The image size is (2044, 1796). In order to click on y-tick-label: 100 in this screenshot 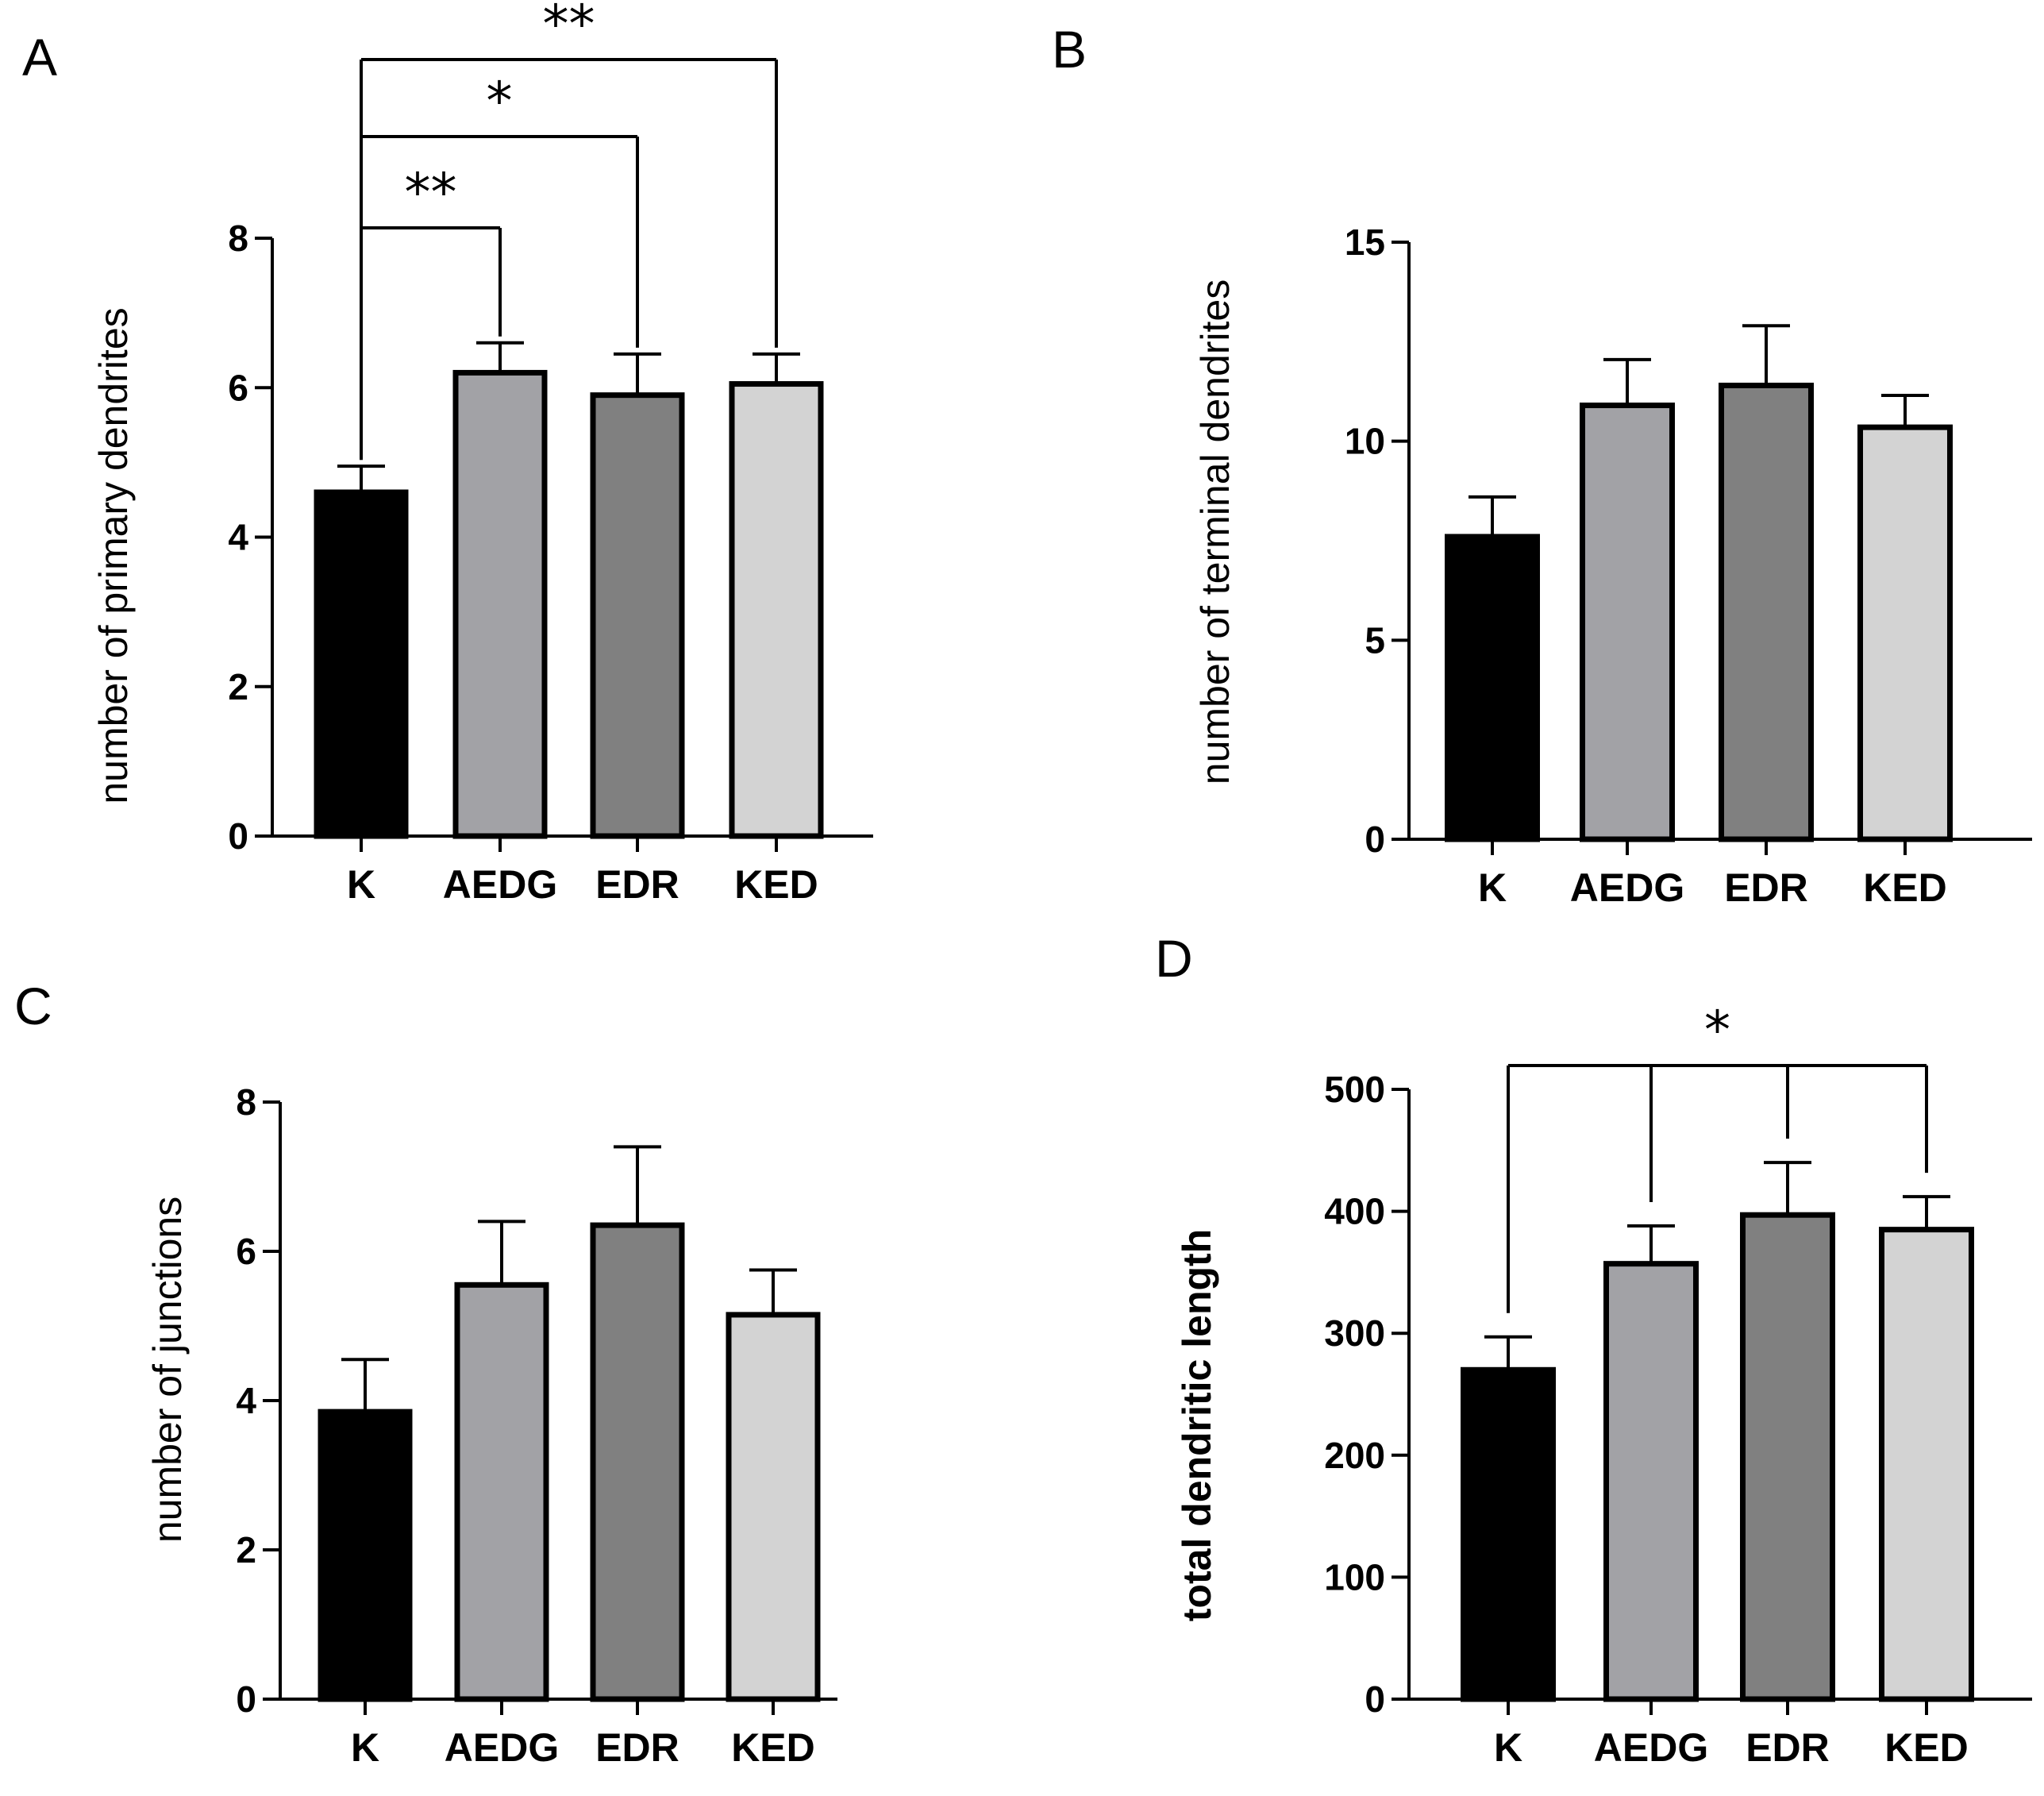, I will do `click(1354, 1577)`.